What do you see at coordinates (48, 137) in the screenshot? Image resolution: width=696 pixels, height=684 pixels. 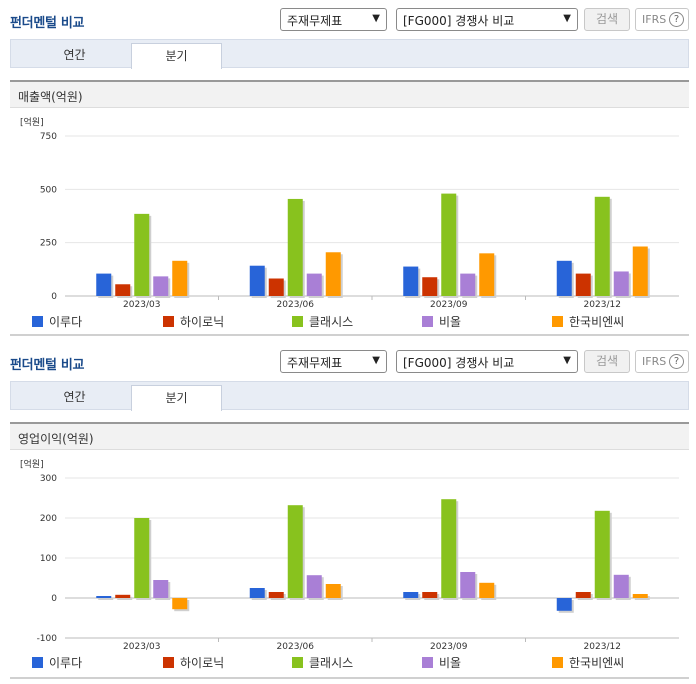 I see `y-tick-label: 750` at bounding box center [48, 137].